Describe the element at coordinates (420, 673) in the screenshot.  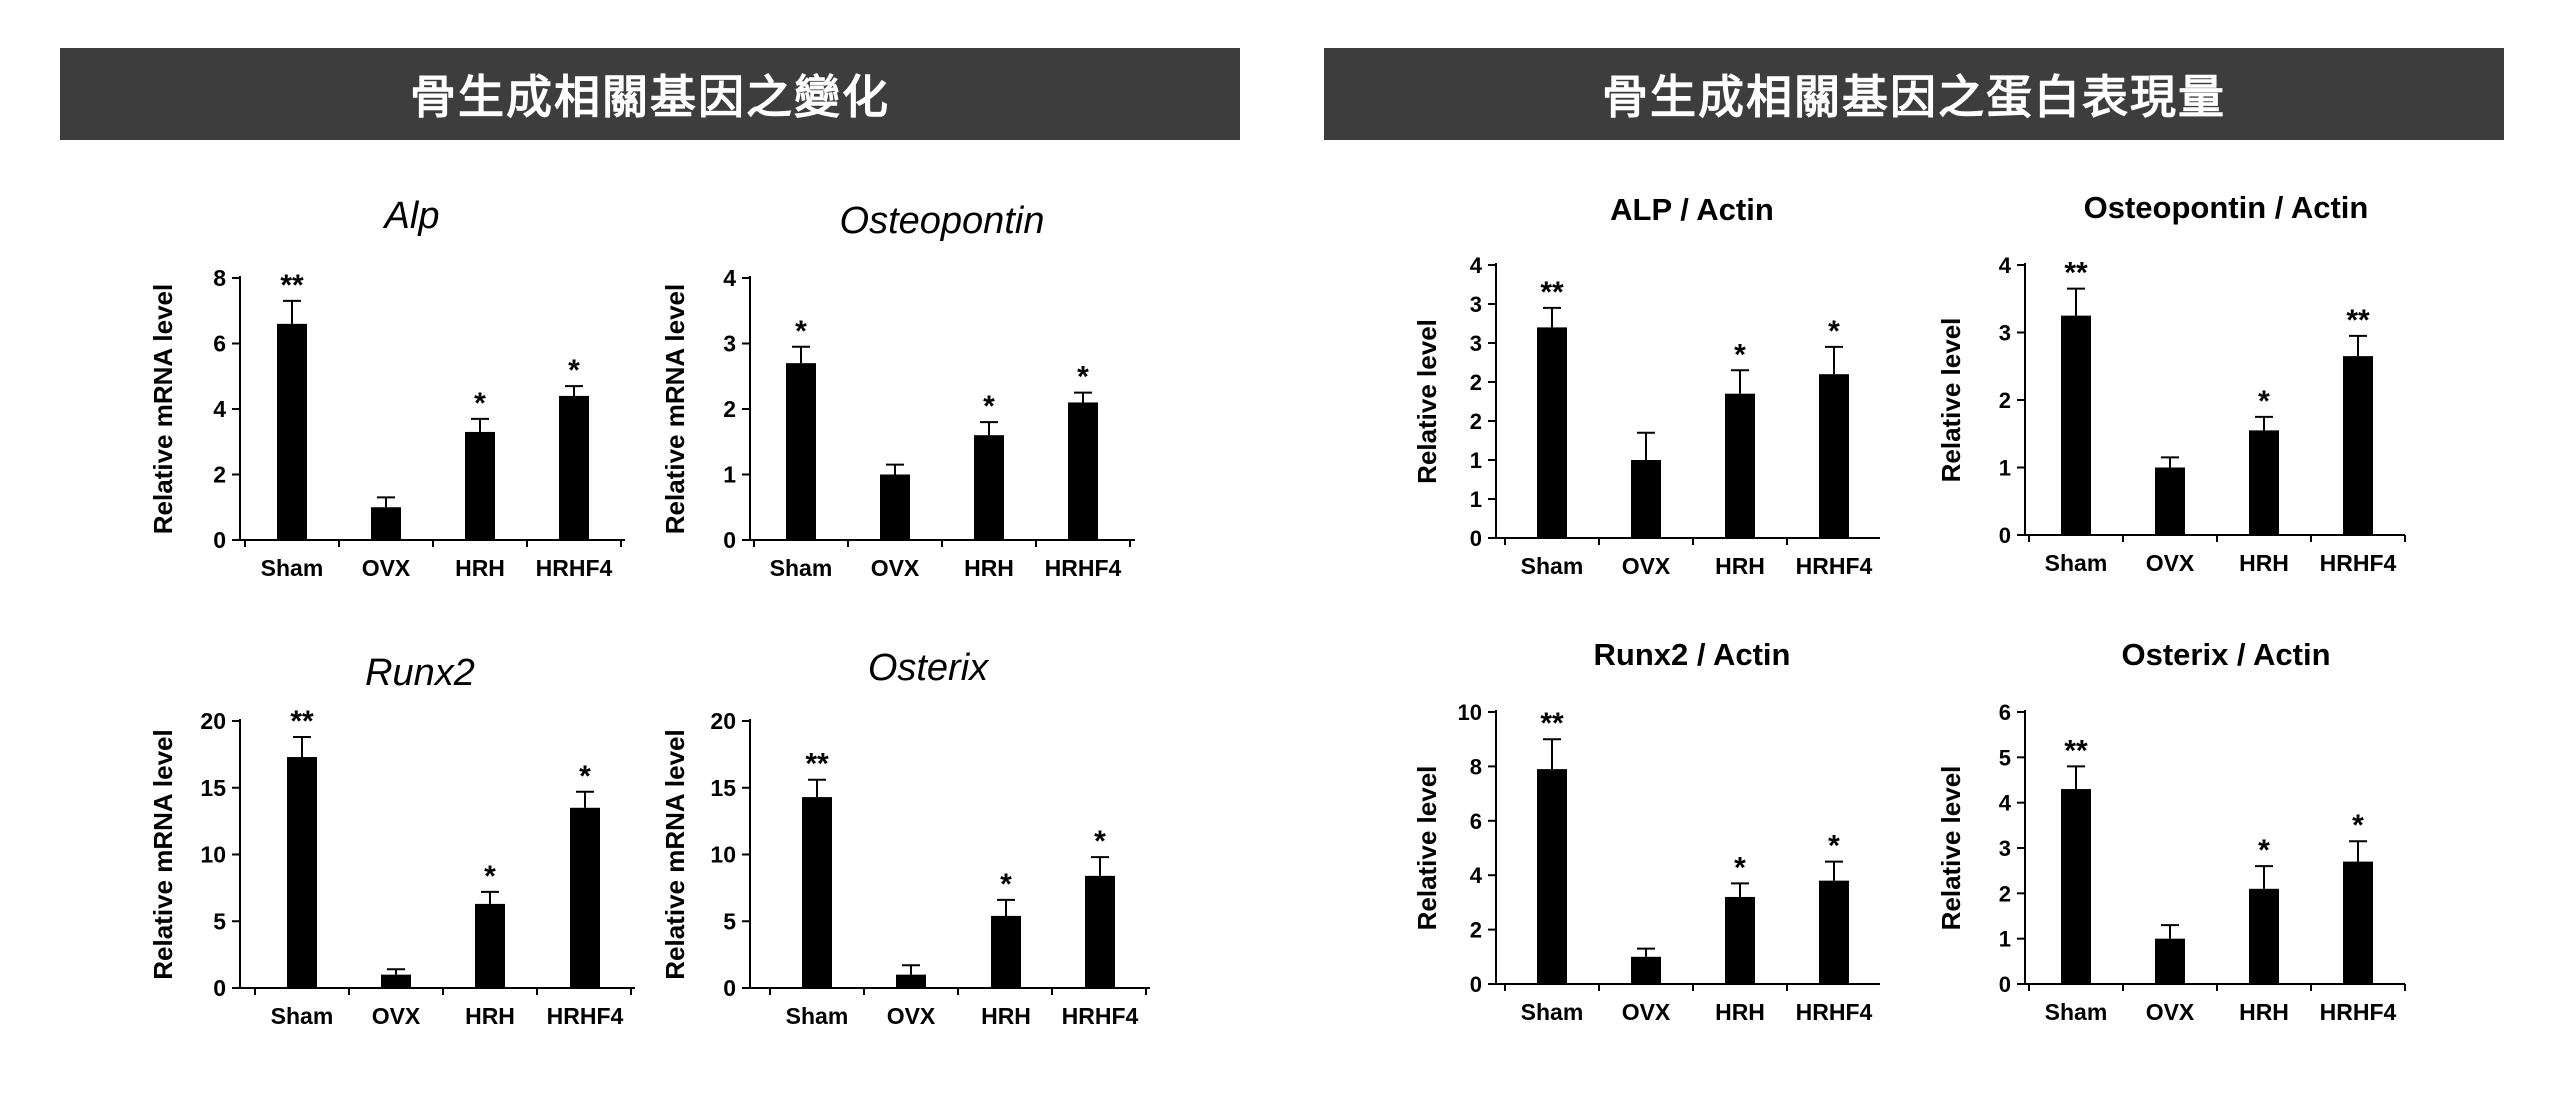
I see `chart-title: Runx2` at that location.